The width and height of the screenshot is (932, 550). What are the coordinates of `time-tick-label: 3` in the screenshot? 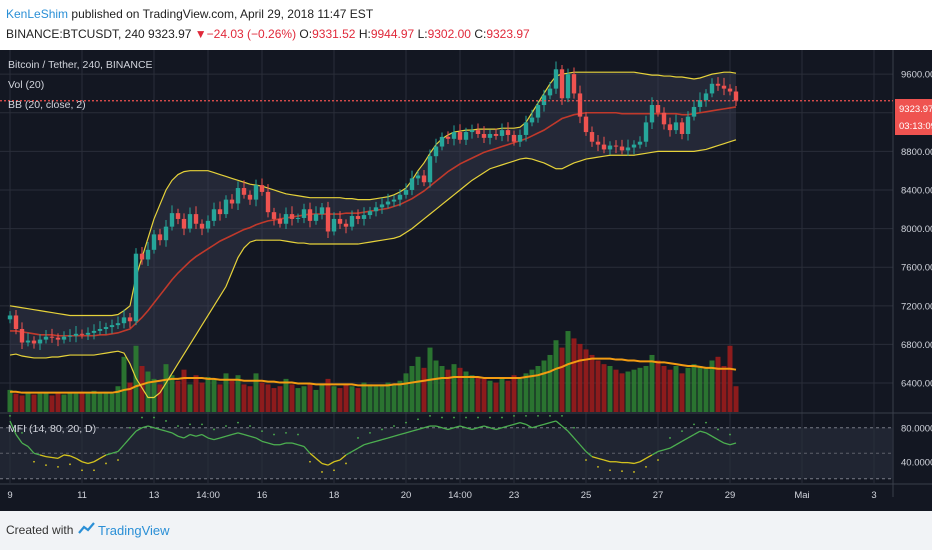 It's located at (873, 495).